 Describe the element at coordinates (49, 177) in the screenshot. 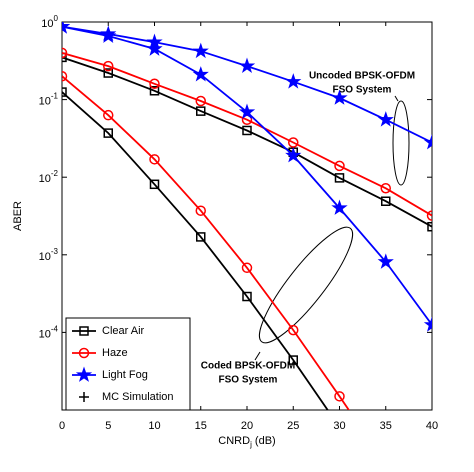

I see `y-tick-label: 10⁻²` at that location.